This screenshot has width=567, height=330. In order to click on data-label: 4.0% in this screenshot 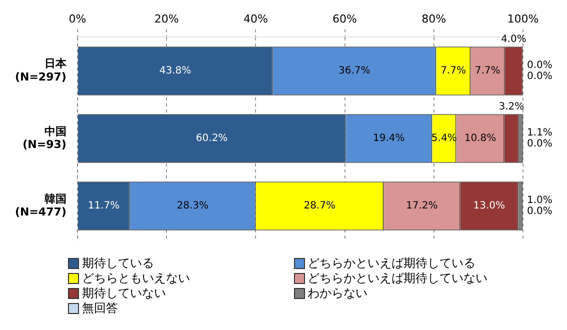, I will do `click(513, 40)`.